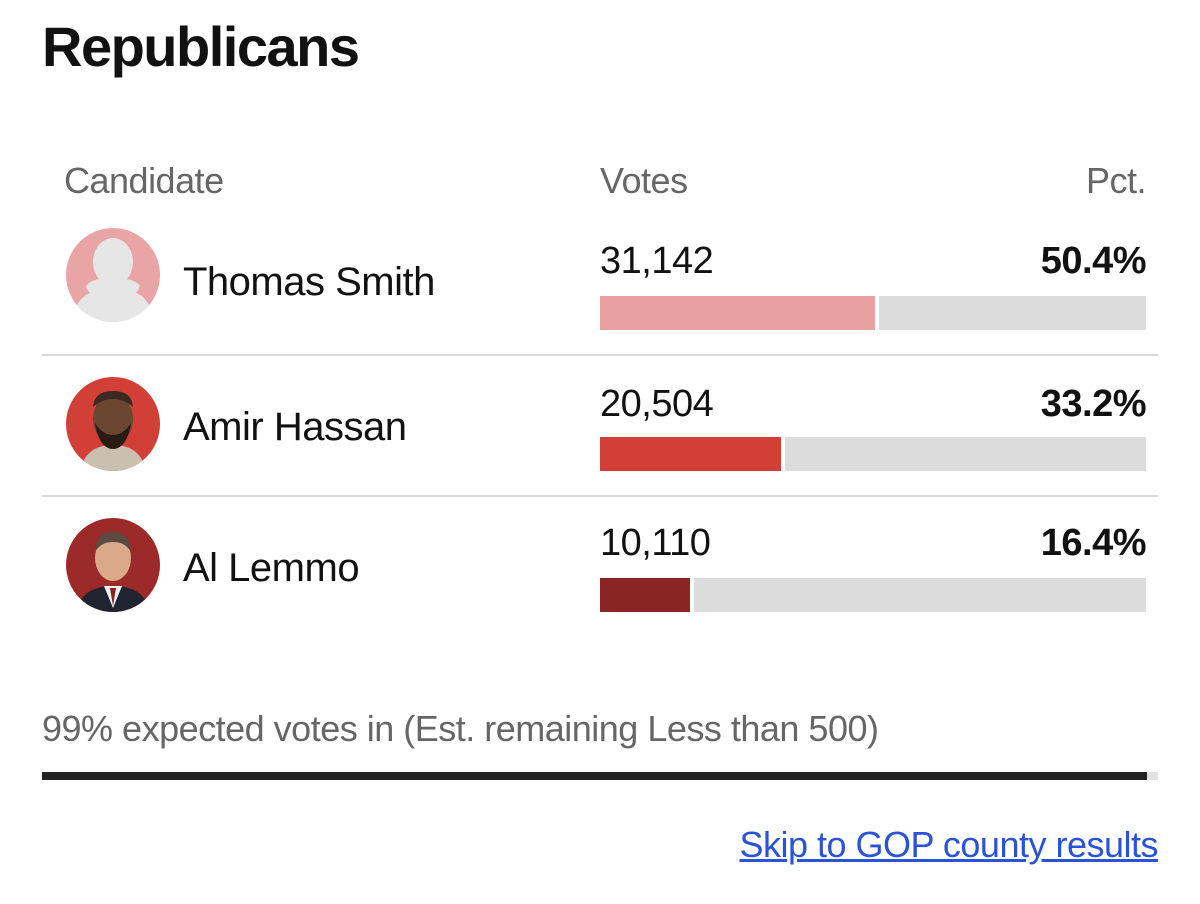 This screenshot has width=1200, height=904. Describe the element at coordinates (657, 404) in the screenshot. I see `vote-count: 20,504` at that location.